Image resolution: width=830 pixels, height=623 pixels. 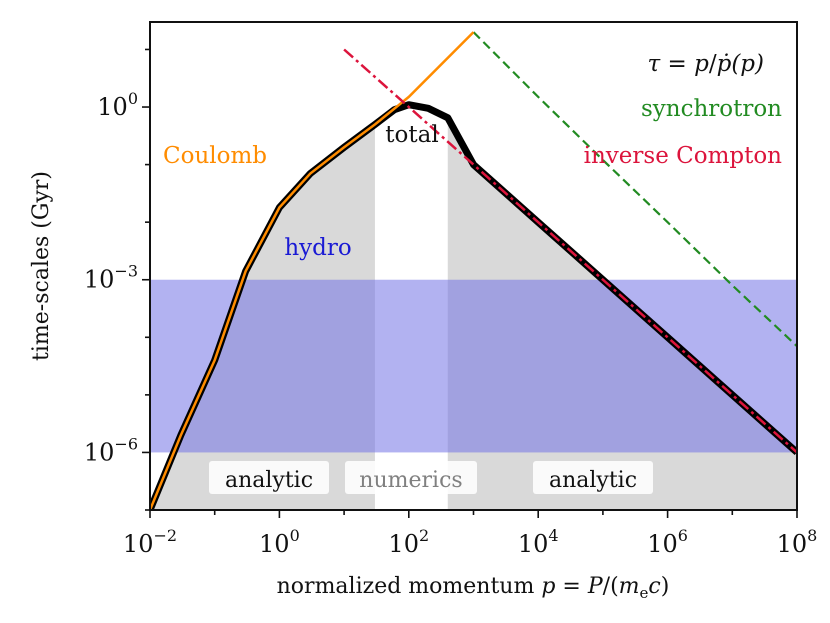 I want to click on formula-tau: τ, so click(x=654, y=64).